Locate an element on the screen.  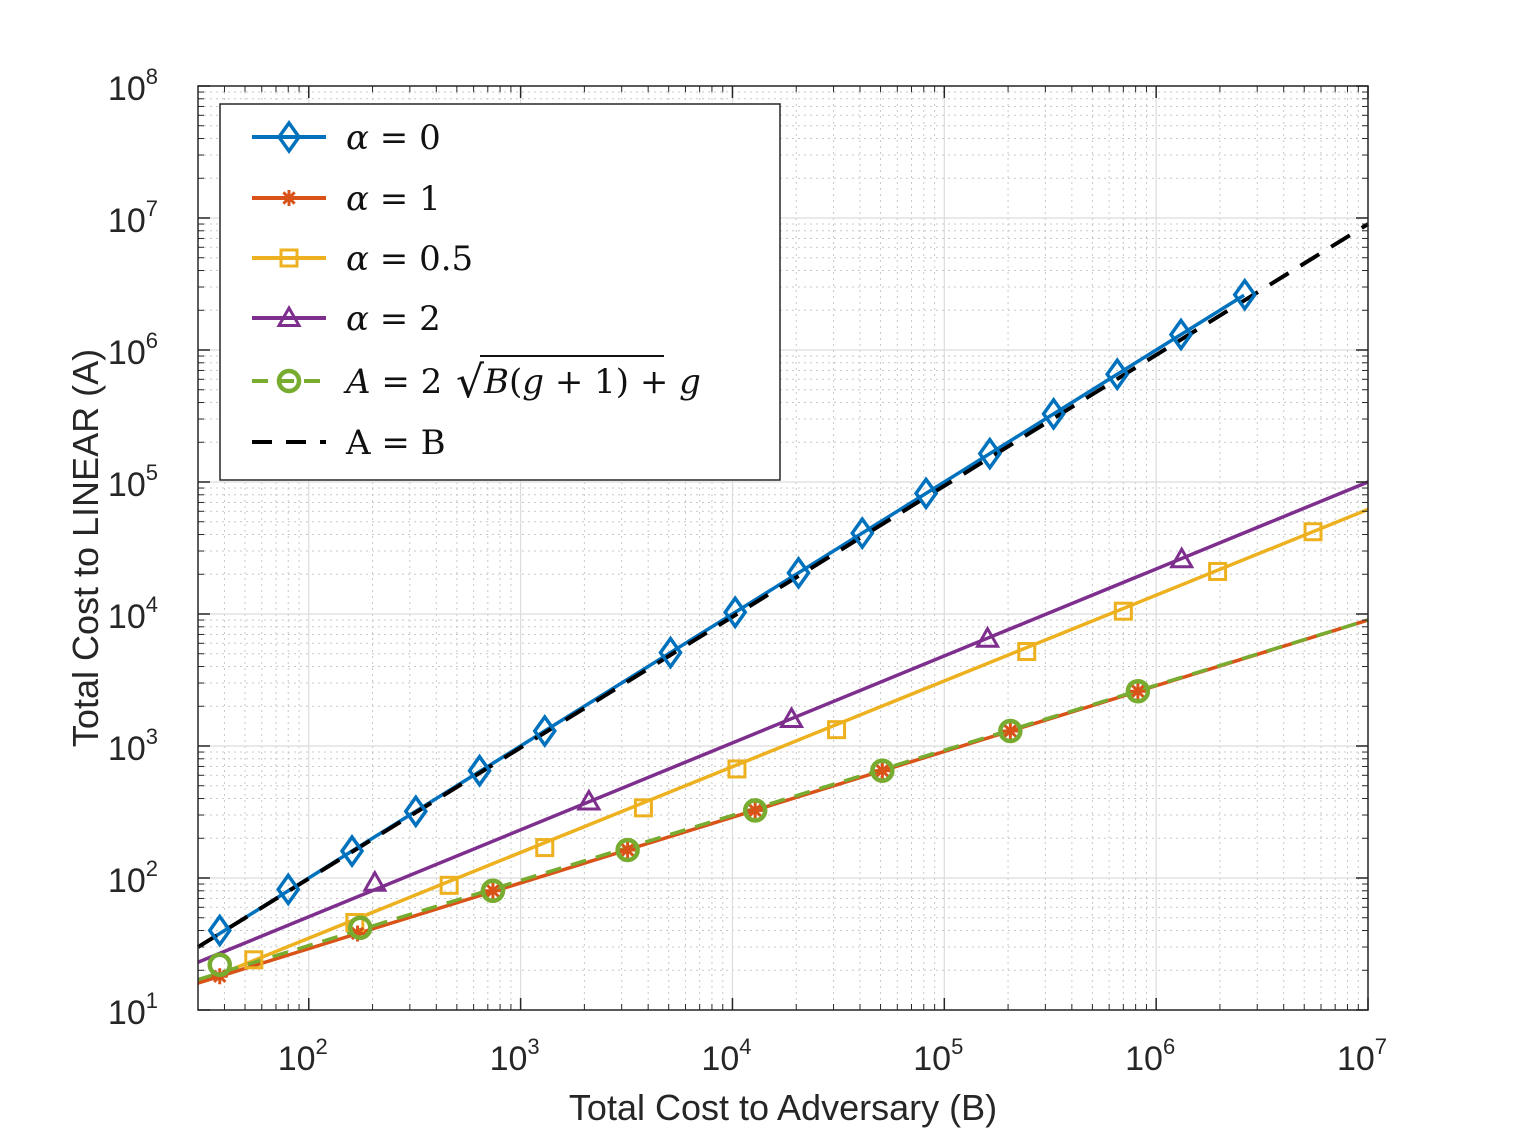
y-tick-label: 10² is located at coordinates (133, 878).